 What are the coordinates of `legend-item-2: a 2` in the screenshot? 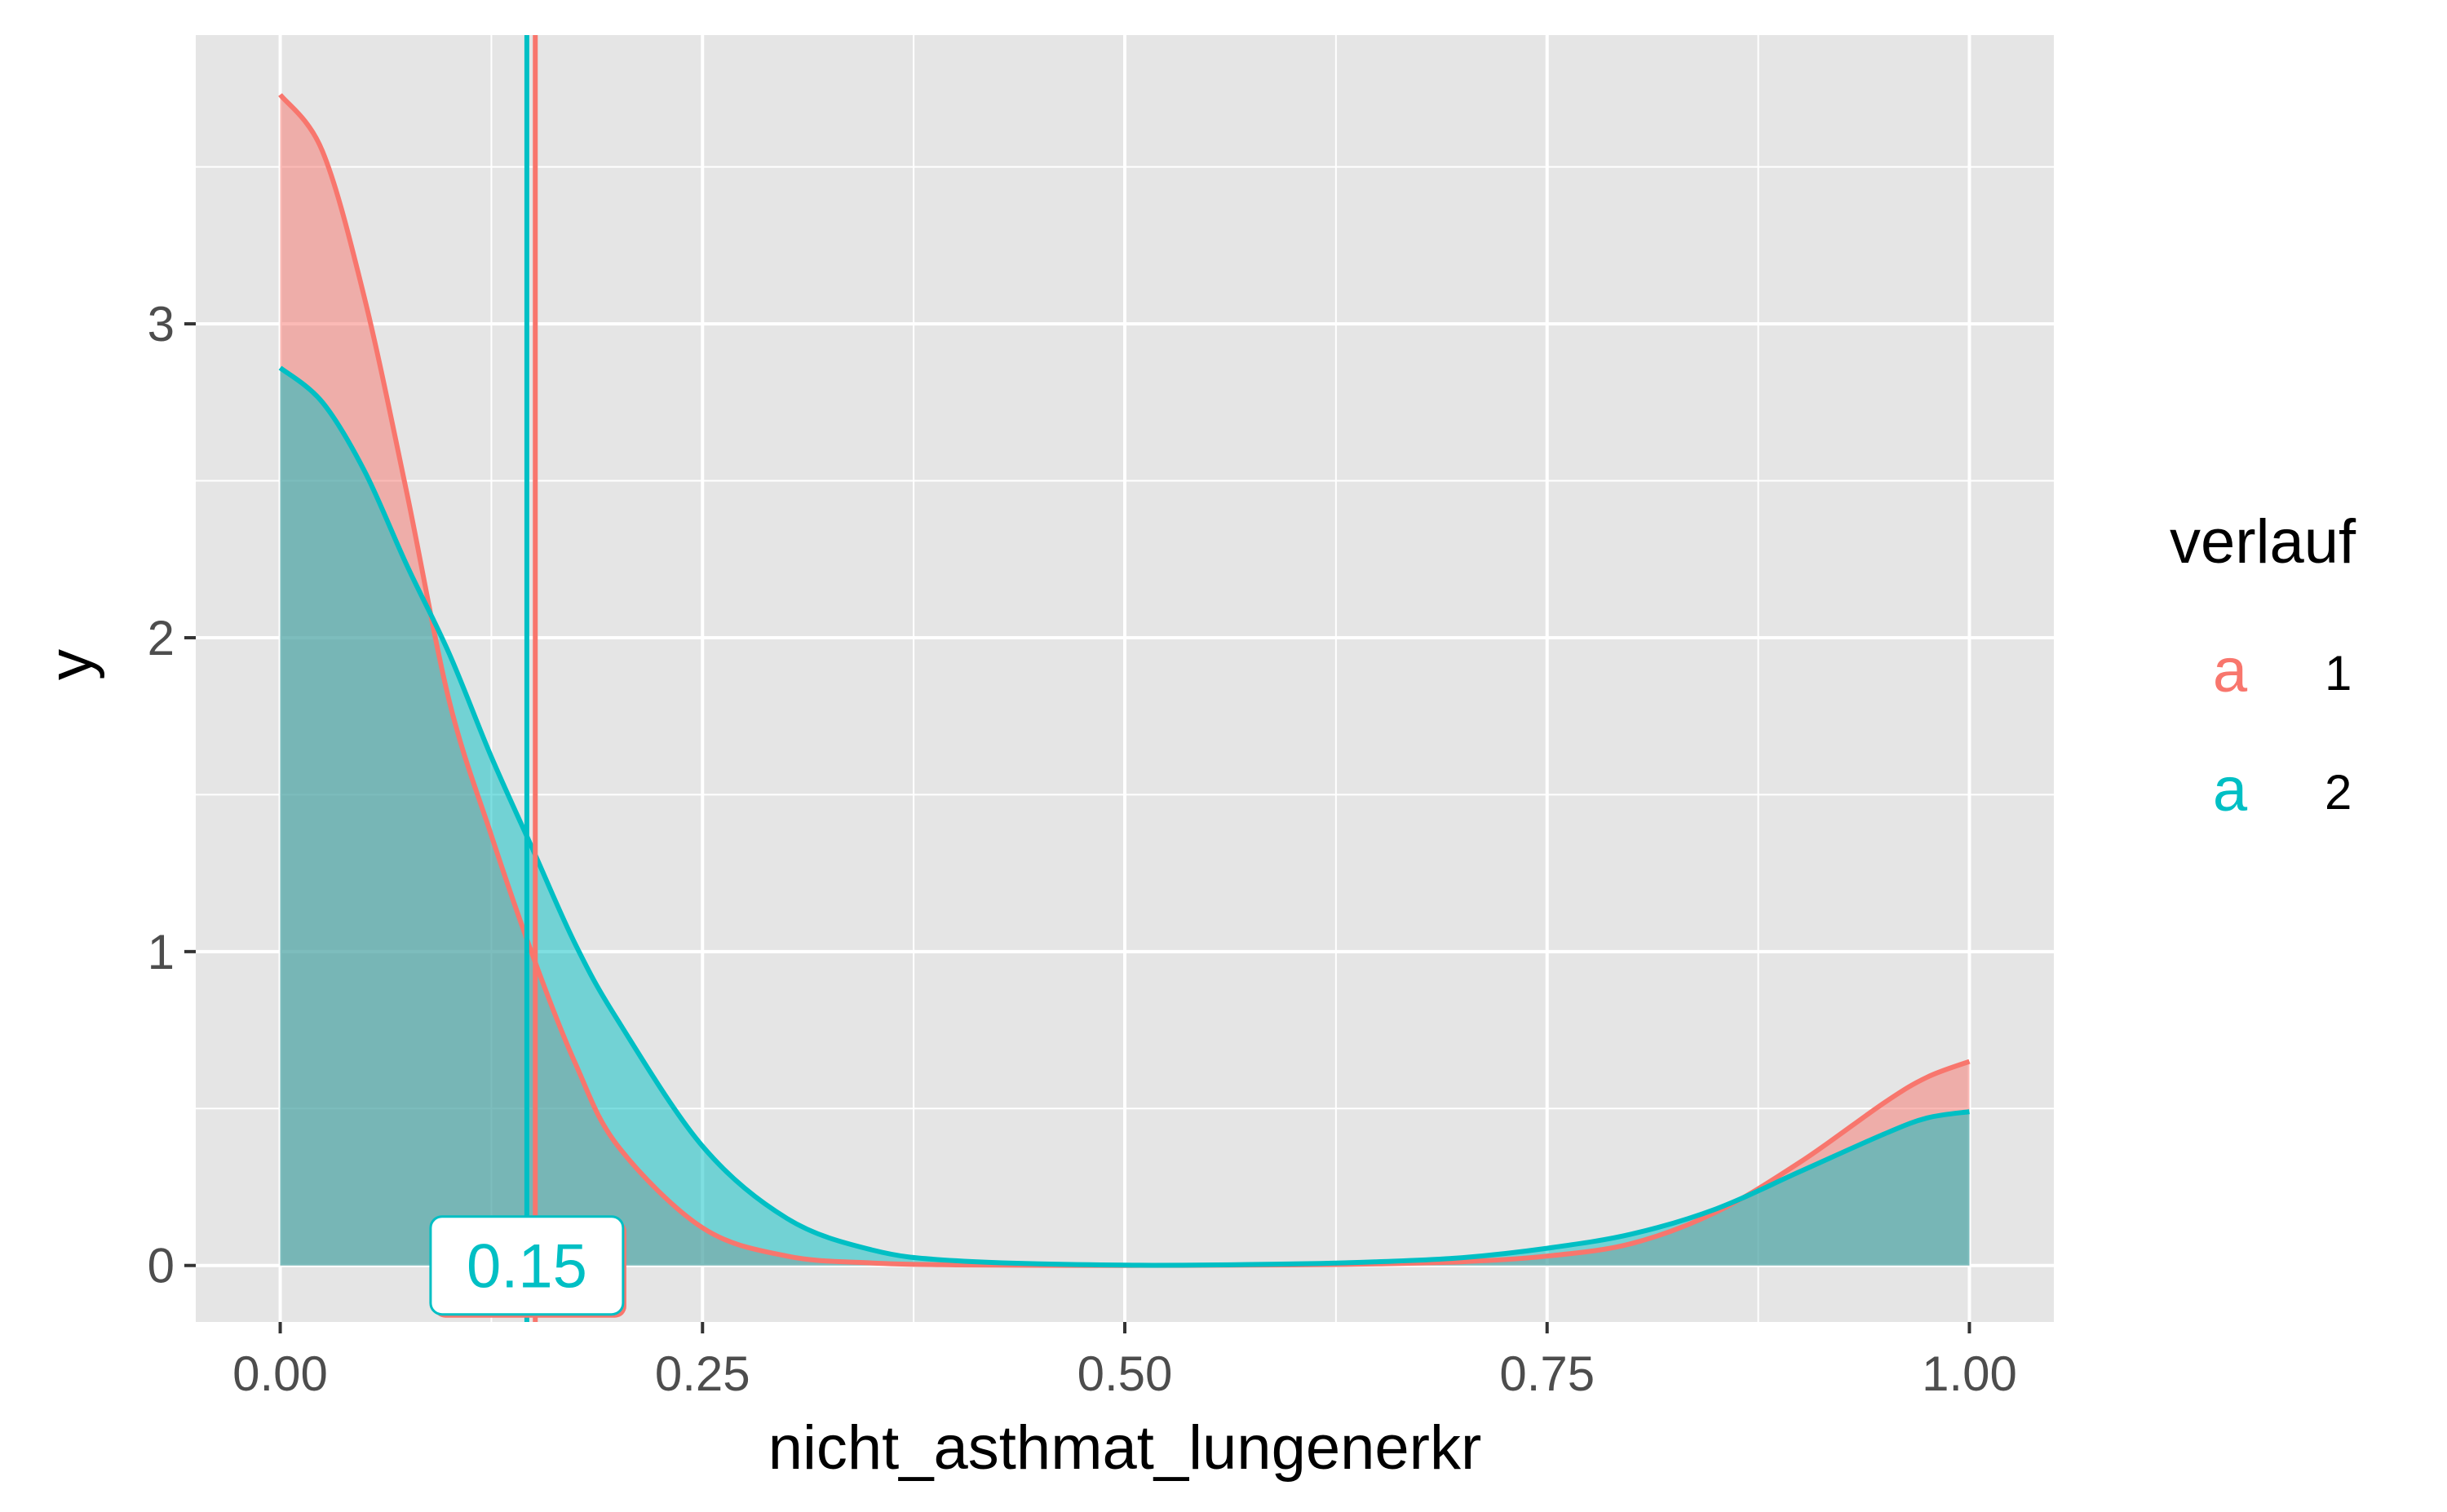 It's located at (2282, 790).